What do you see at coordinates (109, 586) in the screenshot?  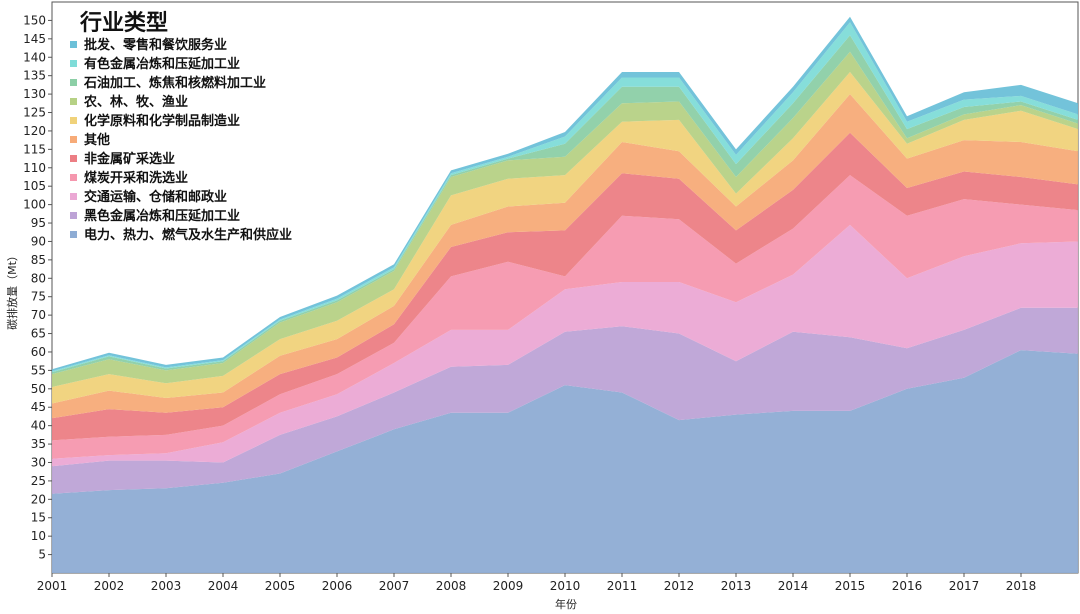 I see `x-tick-label: 2002` at bounding box center [109, 586].